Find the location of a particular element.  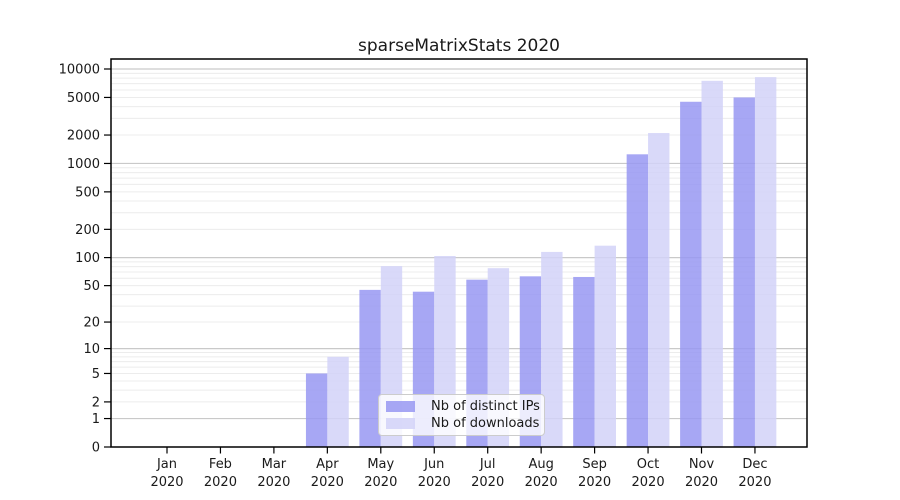

legend-label-downloads: Nb of downloads is located at coordinates (485, 423).